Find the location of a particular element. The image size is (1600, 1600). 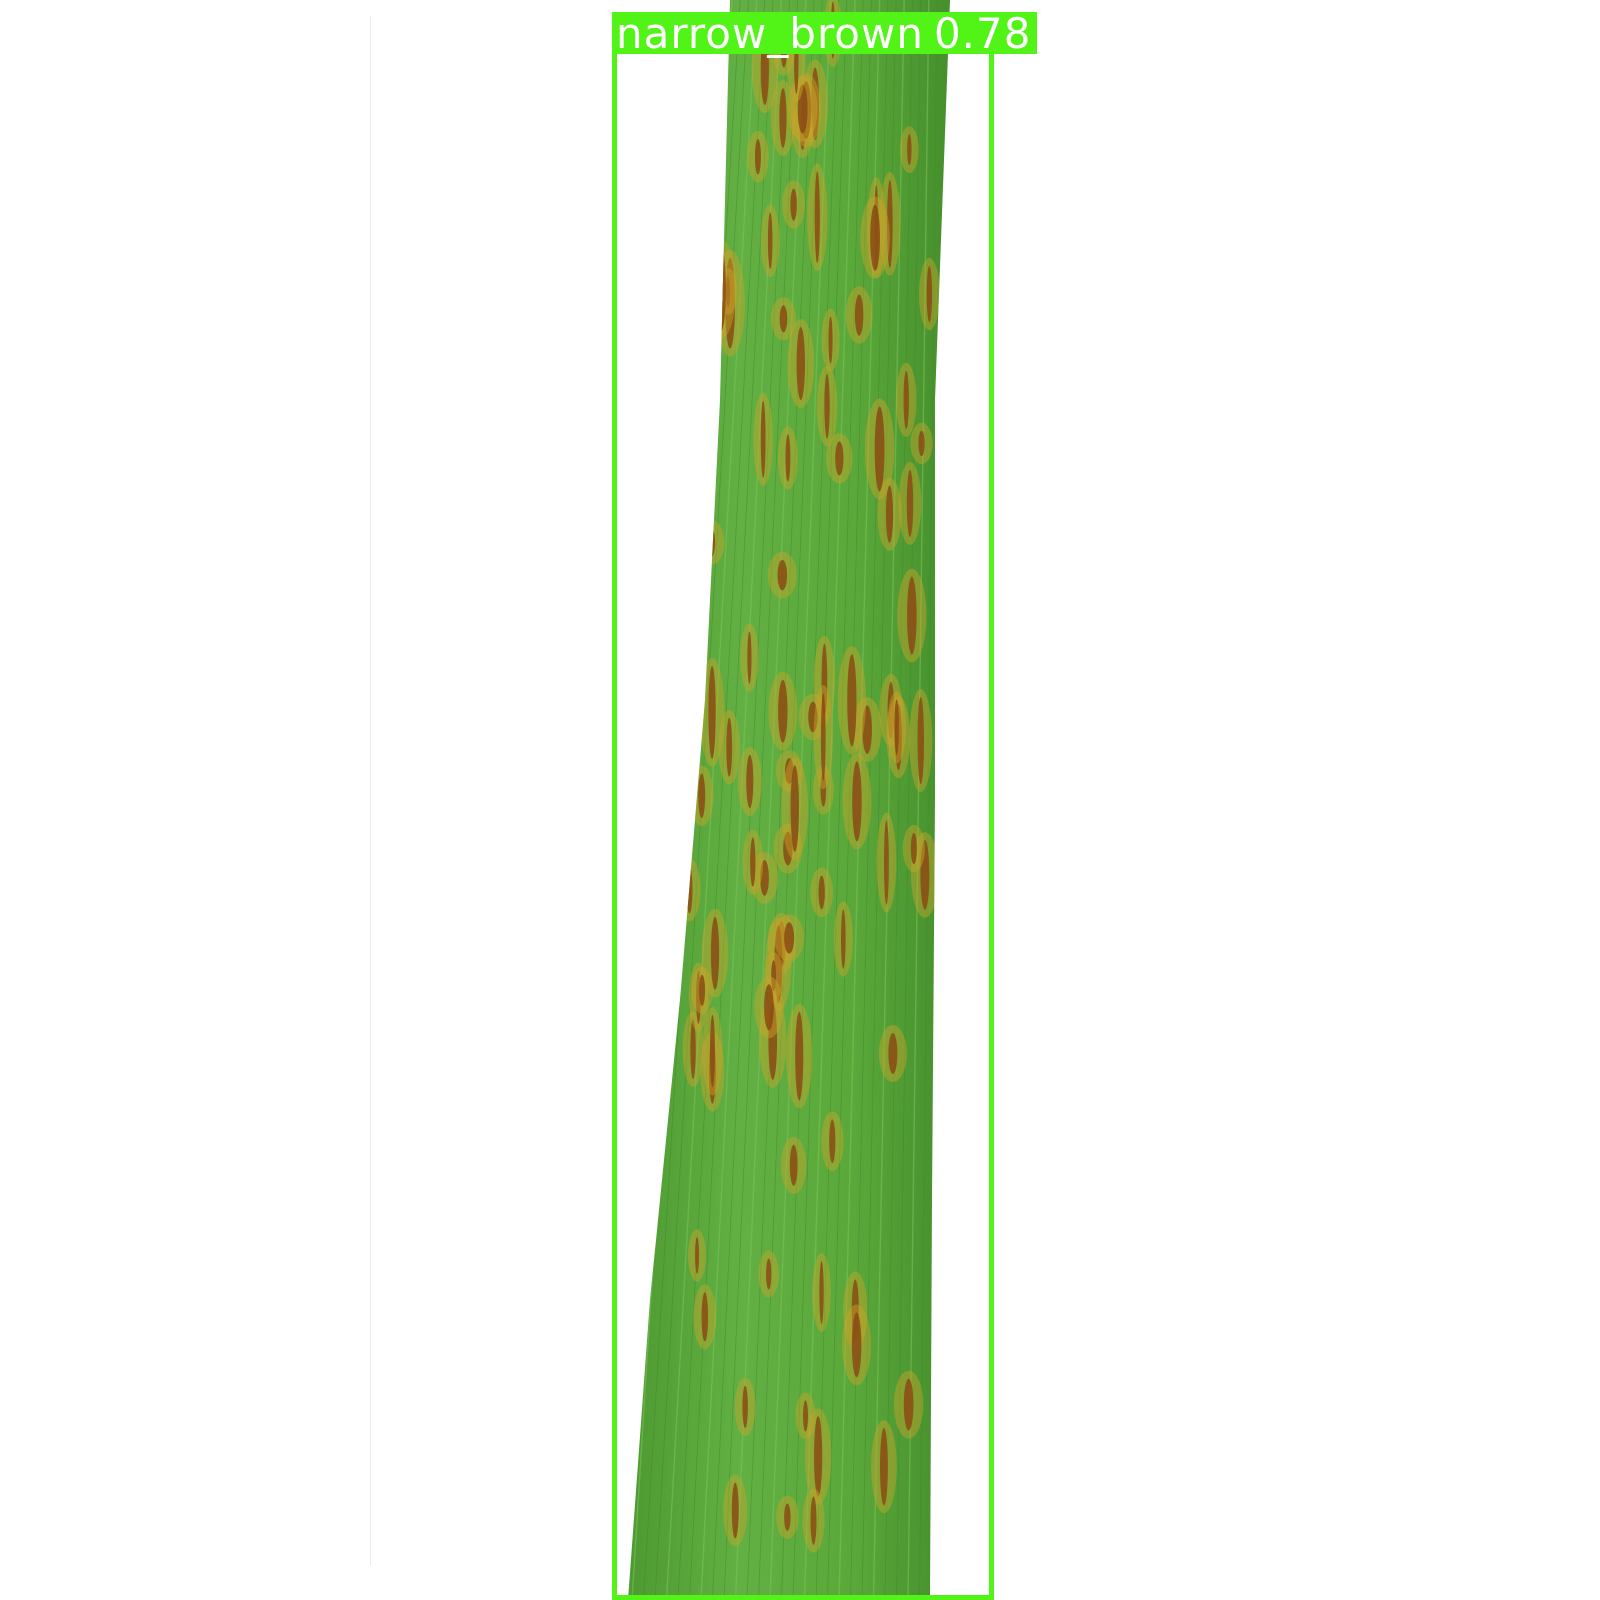

detection-label: narrow_brown 0.78 is located at coordinates (825, 34).